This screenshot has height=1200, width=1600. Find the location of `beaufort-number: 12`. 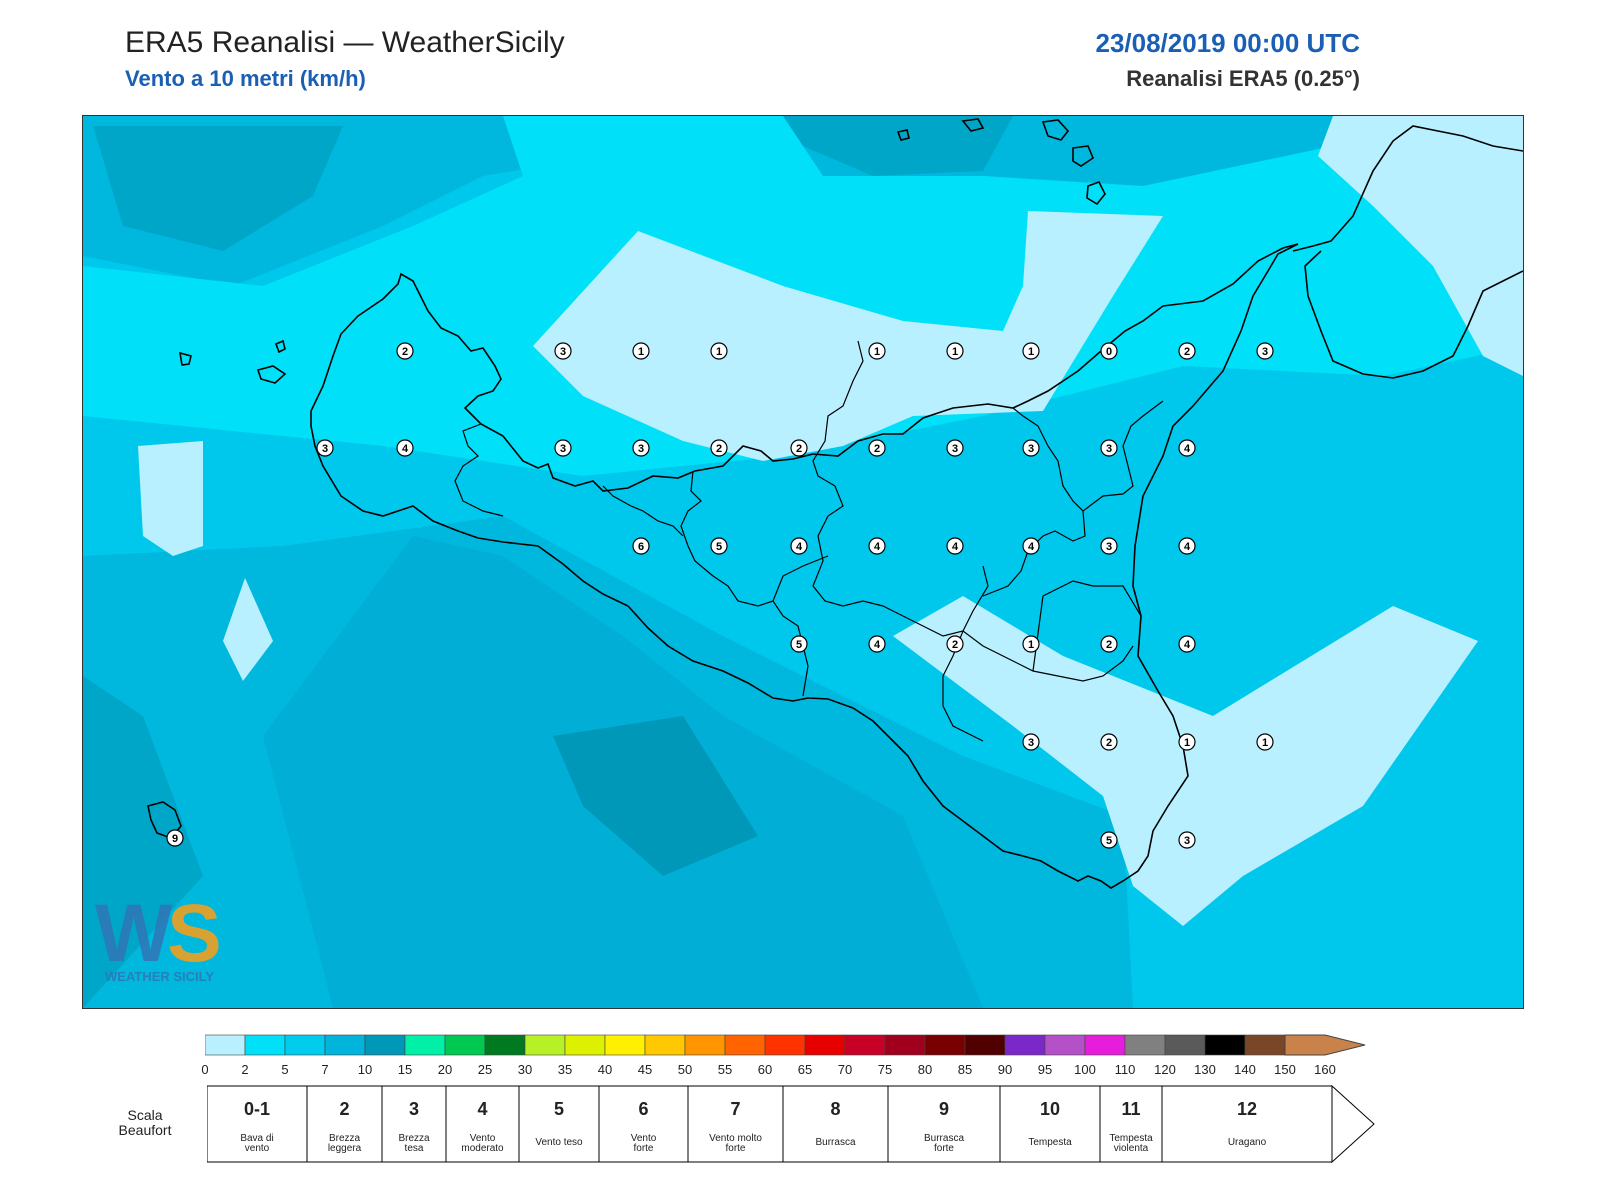

beaufort-number: 12 is located at coordinates (1247, 1109).